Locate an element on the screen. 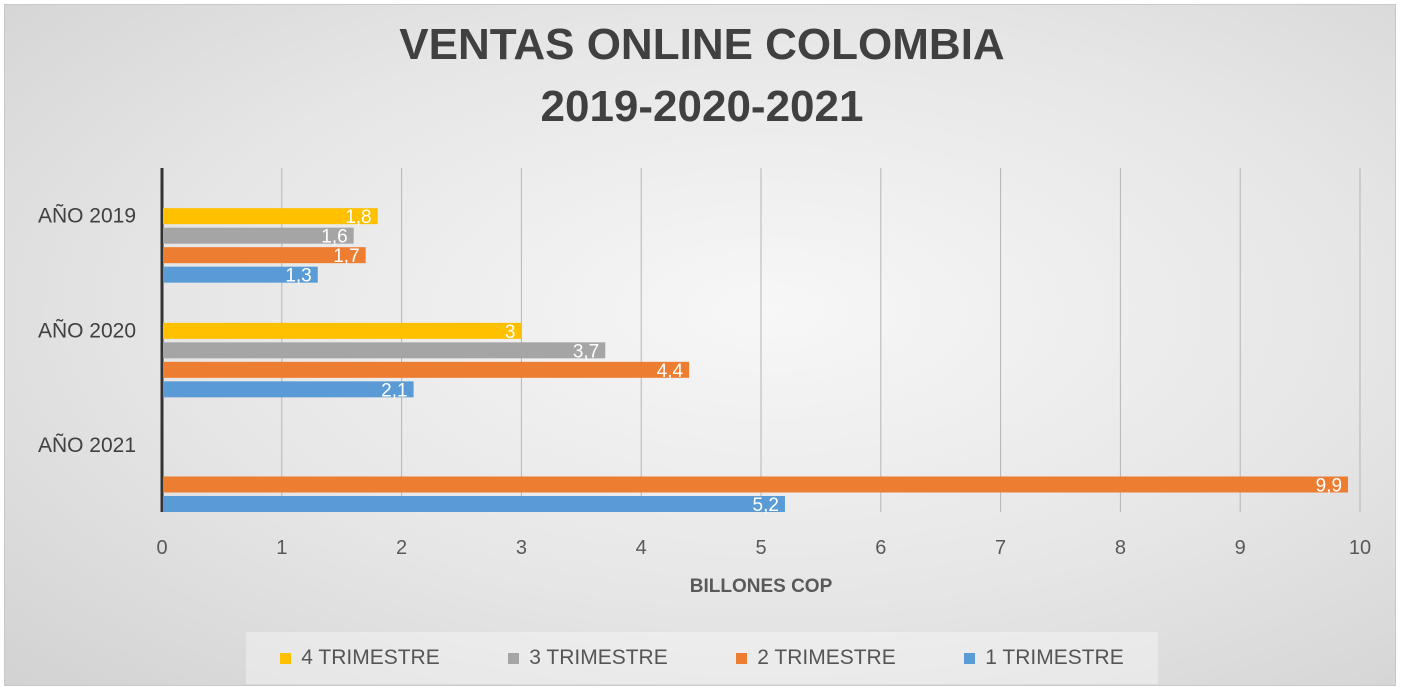 The width and height of the screenshot is (1404, 690). data-label: 5,2 is located at coordinates (766, 505).